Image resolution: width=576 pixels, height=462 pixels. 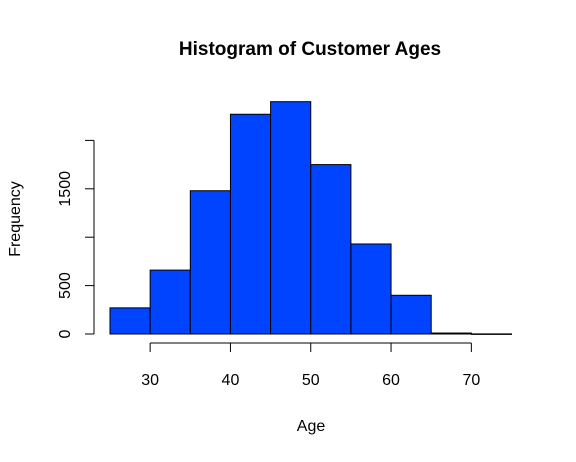 I want to click on x-tick-label: 60, so click(x=391, y=380).